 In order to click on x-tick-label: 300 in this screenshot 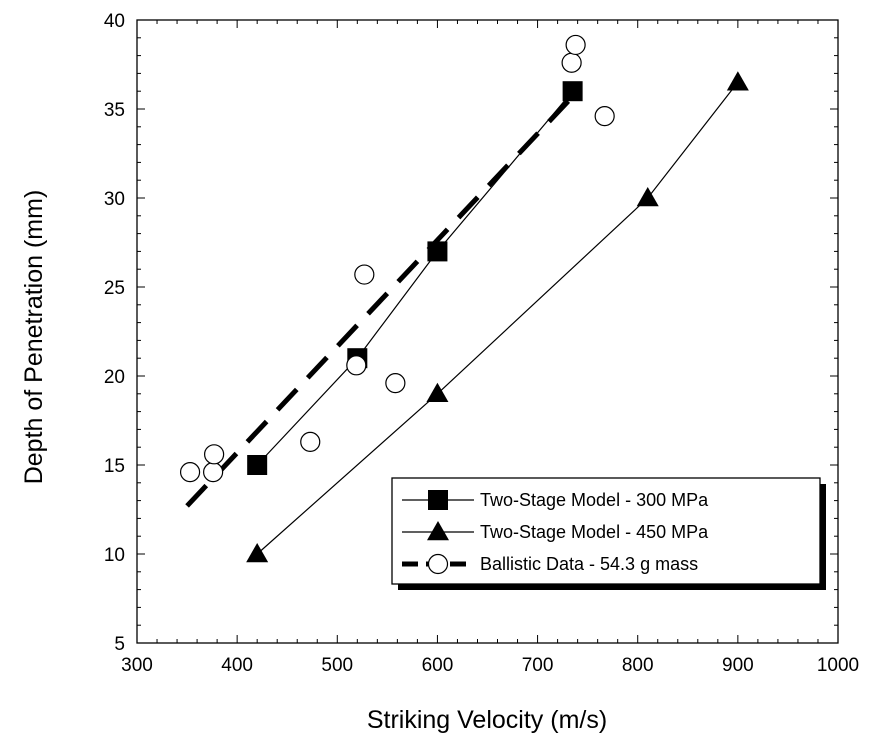, I will do `click(137, 665)`.